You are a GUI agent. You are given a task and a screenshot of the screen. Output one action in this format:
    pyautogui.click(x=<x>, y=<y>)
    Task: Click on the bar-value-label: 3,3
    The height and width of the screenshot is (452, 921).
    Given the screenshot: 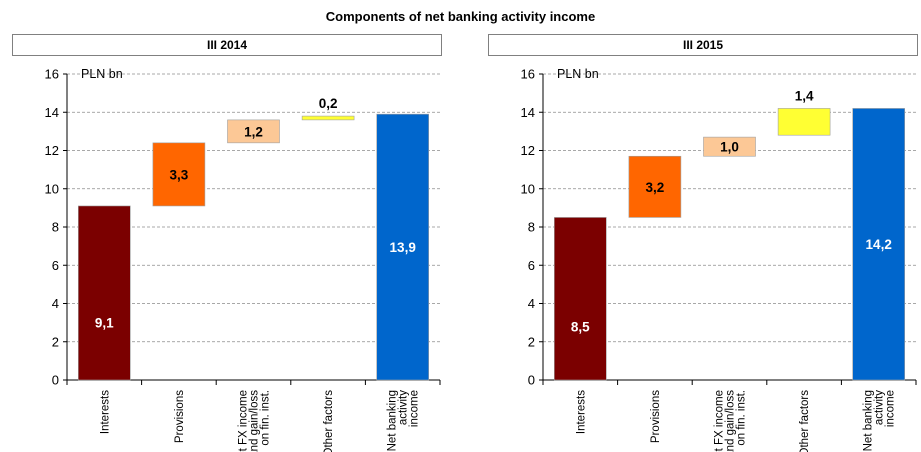 What is the action you would take?
    pyautogui.click(x=179, y=174)
    